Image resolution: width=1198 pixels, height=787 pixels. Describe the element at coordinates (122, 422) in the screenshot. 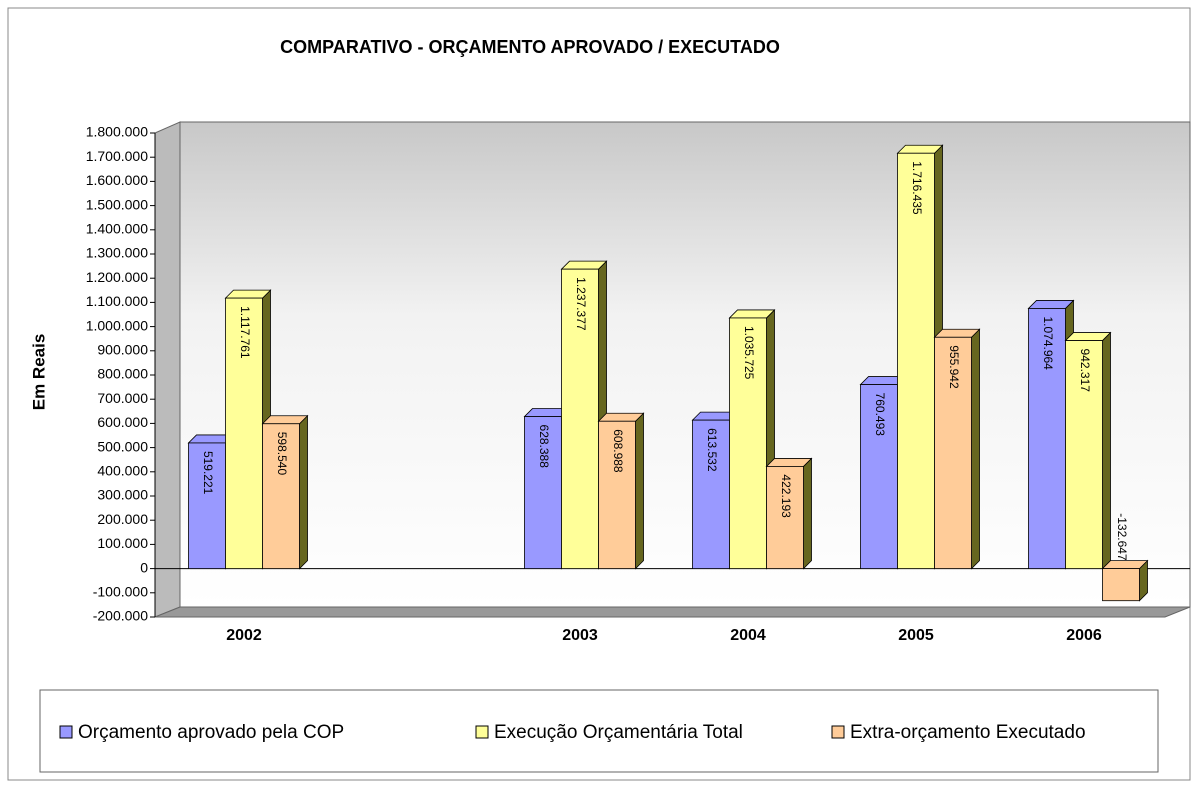

I see `y-tick-label: 600.000` at that location.